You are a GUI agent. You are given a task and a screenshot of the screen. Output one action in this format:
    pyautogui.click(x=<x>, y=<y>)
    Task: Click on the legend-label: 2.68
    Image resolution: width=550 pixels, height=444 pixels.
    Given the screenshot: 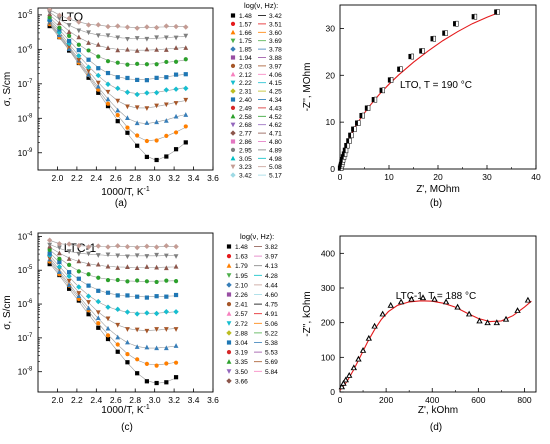 What is the action you would take?
    pyautogui.click(x=245, y=125)
    